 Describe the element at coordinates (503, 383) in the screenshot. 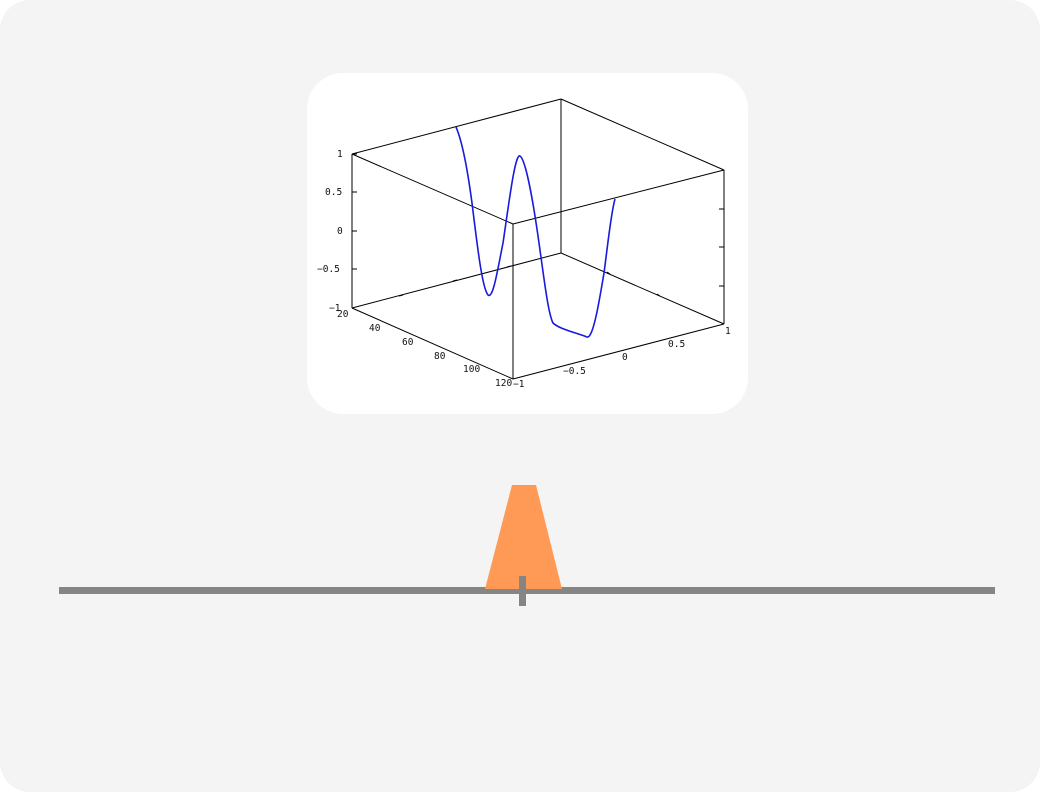

I see `x-tick-label: 120` at that location.